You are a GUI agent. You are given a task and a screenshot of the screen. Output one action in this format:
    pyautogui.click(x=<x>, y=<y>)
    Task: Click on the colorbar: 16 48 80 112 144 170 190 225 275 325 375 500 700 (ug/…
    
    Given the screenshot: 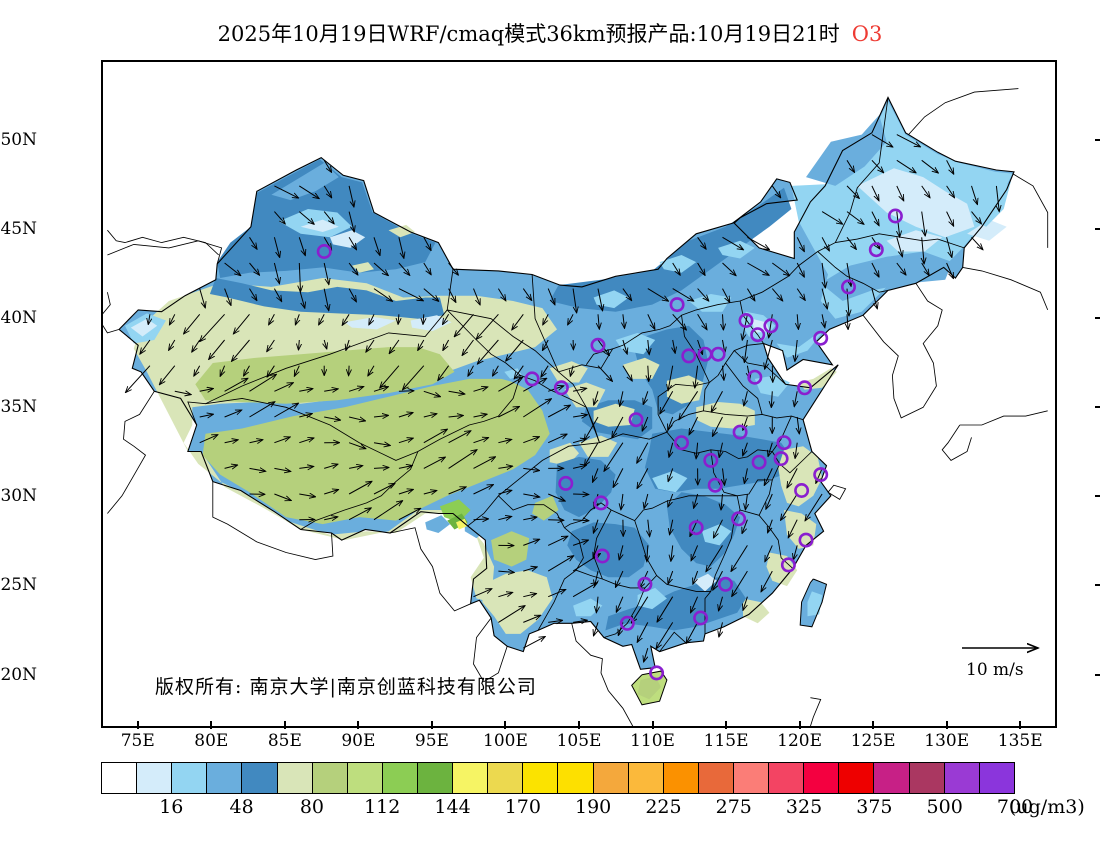 What is the action you would take?
    pyautogui.click(x=593, y=790)
    